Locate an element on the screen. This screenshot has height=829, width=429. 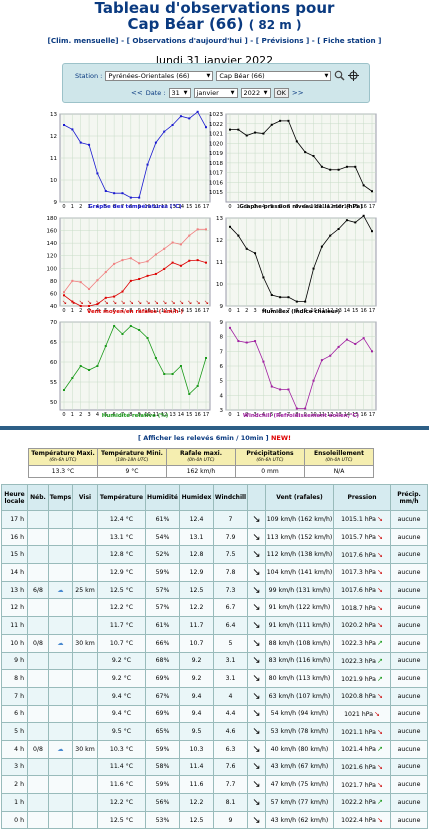
visibility-cell: 30 km is located at coordinates (85, 643).